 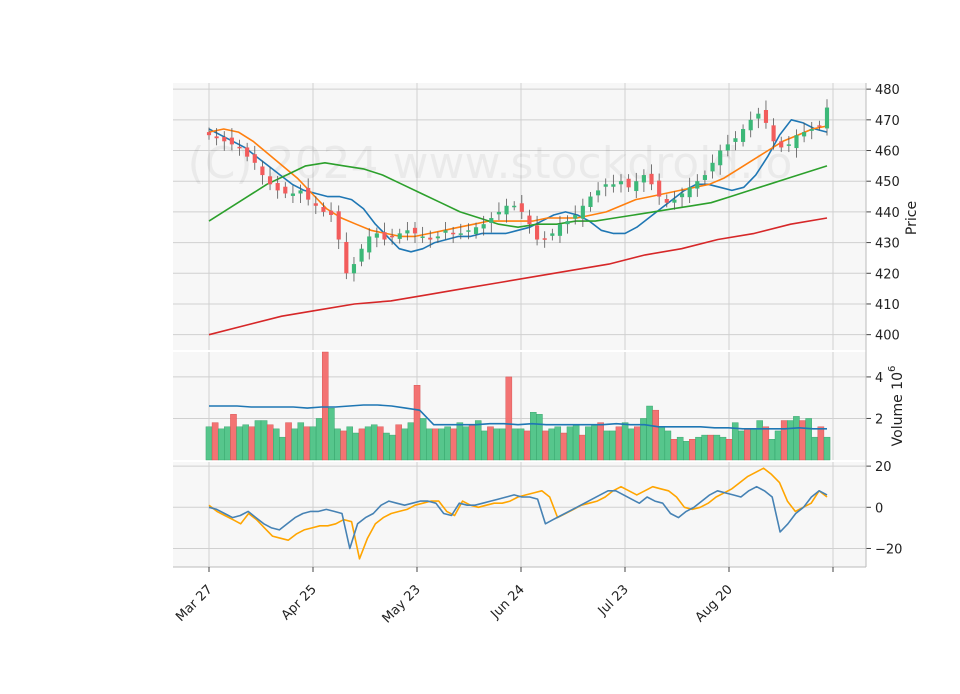 I want to click on price-axis-label: Price, so click(x=912, y=218).